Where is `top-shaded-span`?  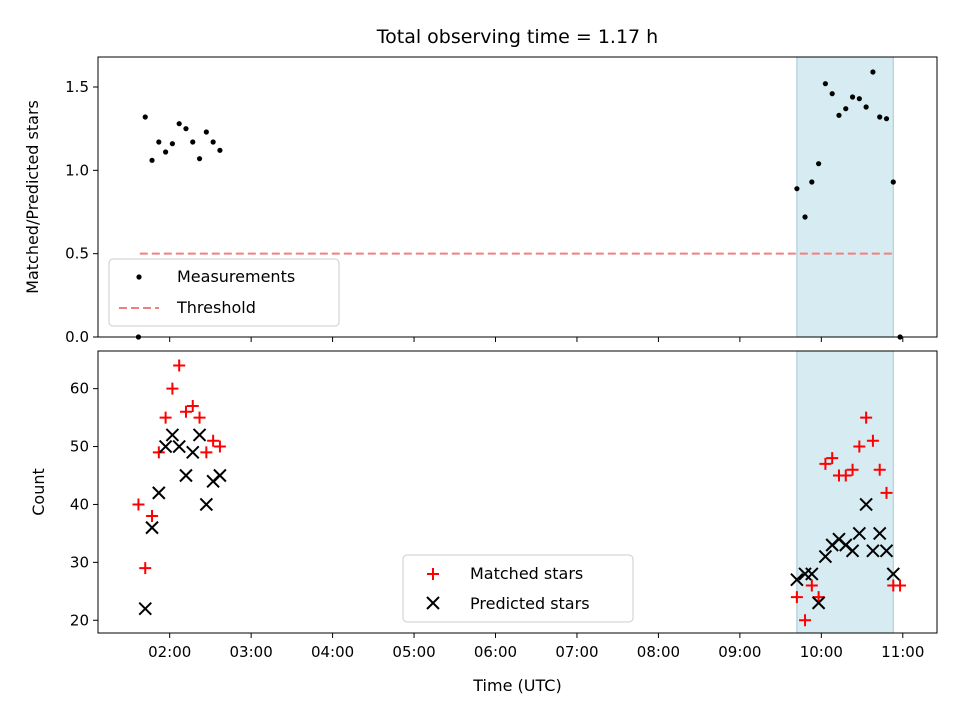 top-shaded-span is located at coordinates (845, 197).